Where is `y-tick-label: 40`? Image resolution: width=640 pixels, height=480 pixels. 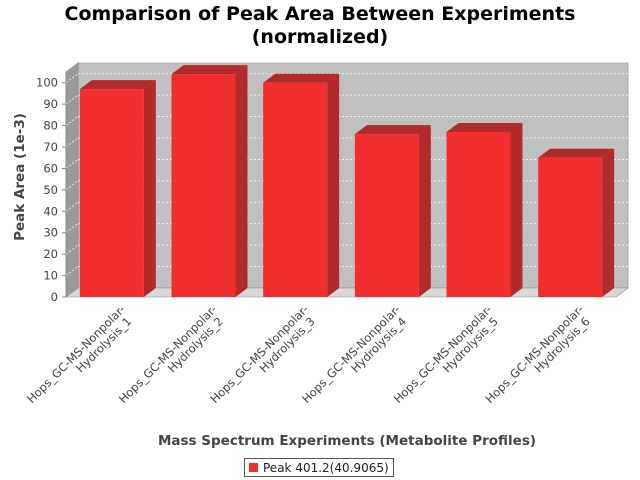 y-tick-label: 40 is located at coordinates (50, 211).